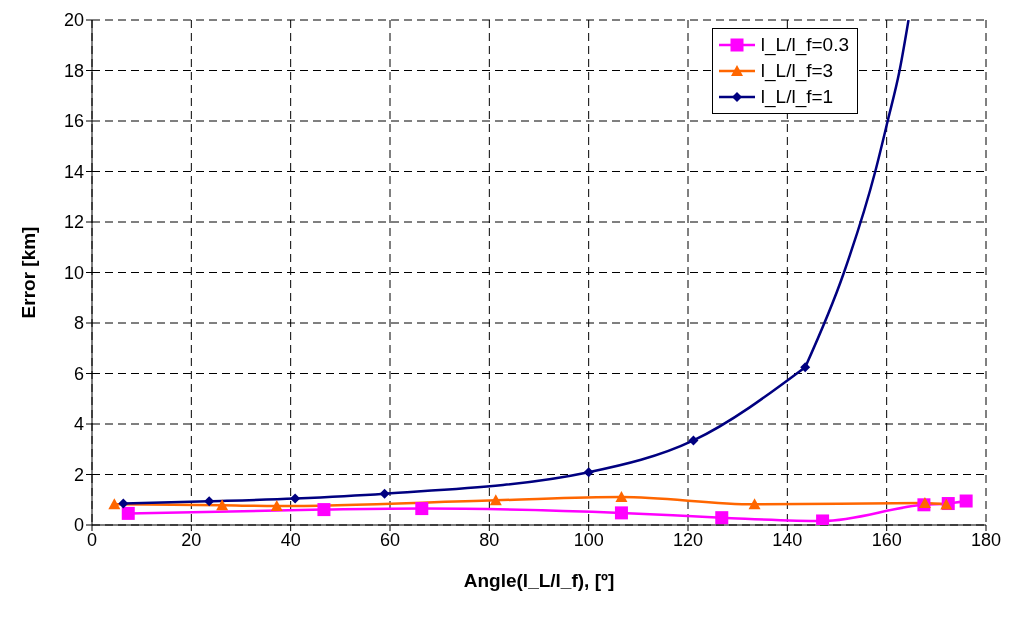 The width and height of the screenshot is (1018, 619). Describe the element at coordinates (797, 97) in the screenshot. I see `legend-label: l_L/l_f=1` at that location.